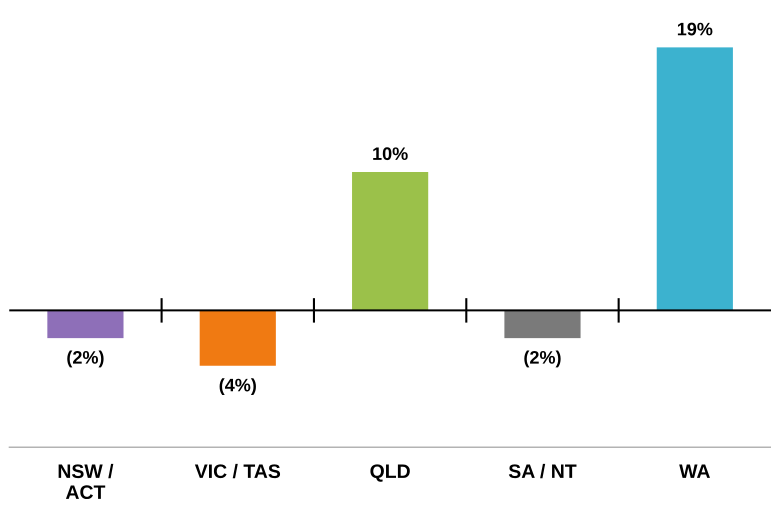  What do you see at coordinates (542, 471) in the screenshot?
I see `x-tick-label: SA / NT` at bounding box center [542, 471].